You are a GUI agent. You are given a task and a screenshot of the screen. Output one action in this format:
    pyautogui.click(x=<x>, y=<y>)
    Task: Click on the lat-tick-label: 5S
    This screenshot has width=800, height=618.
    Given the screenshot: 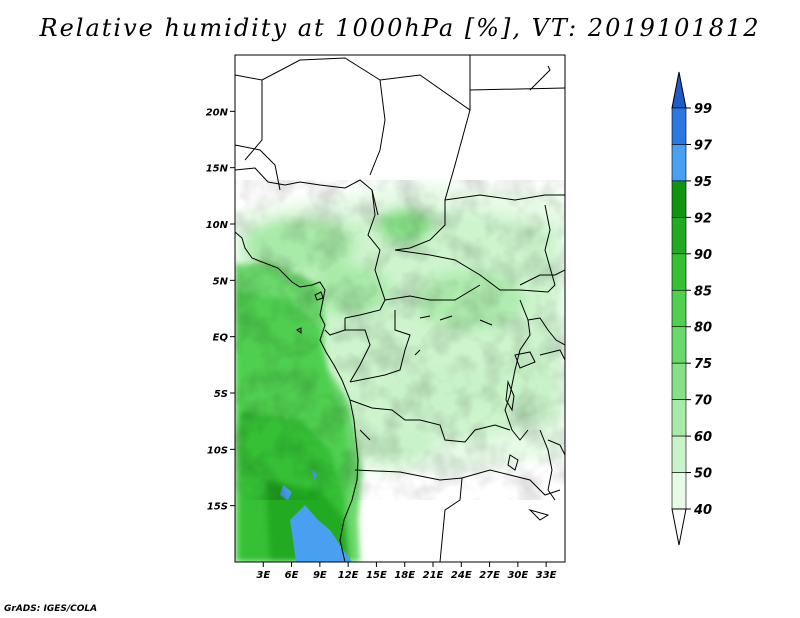 What is the action you would take?
    pyautogui.click(x=221, y=394)
    